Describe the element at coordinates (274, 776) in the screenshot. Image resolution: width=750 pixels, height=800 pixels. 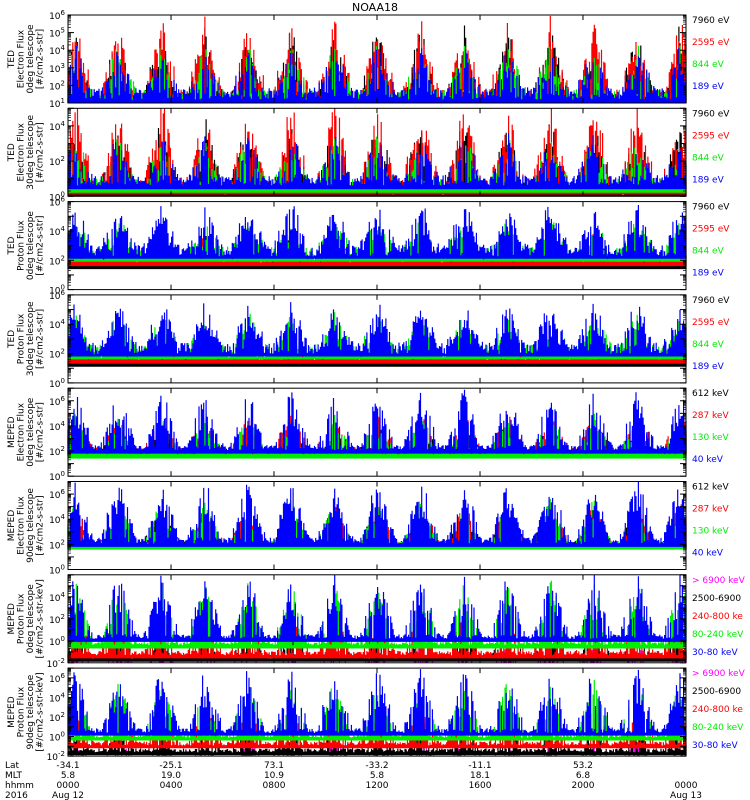
I see `x-tick-label: 10.9` at that location.